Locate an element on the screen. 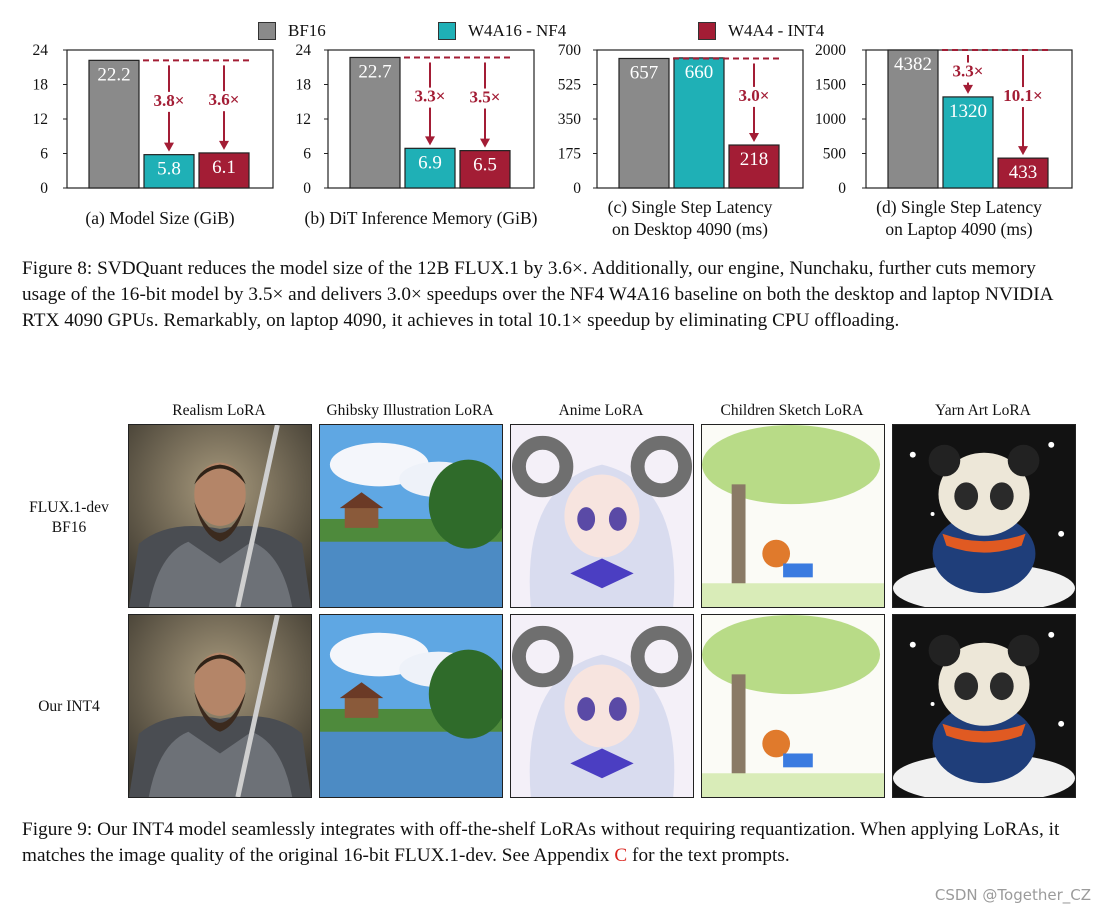  chart-title: (d) Single Step Latency is located at coordinates (959, 207).